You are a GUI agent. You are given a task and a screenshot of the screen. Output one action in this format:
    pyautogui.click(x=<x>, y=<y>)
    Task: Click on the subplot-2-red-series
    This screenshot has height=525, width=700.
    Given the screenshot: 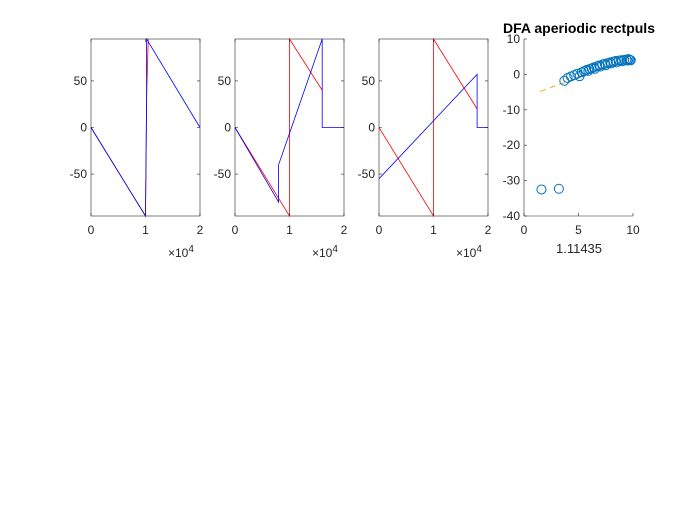 What is the action you would take?
    pyautogui.click(x=278, y=127)
    